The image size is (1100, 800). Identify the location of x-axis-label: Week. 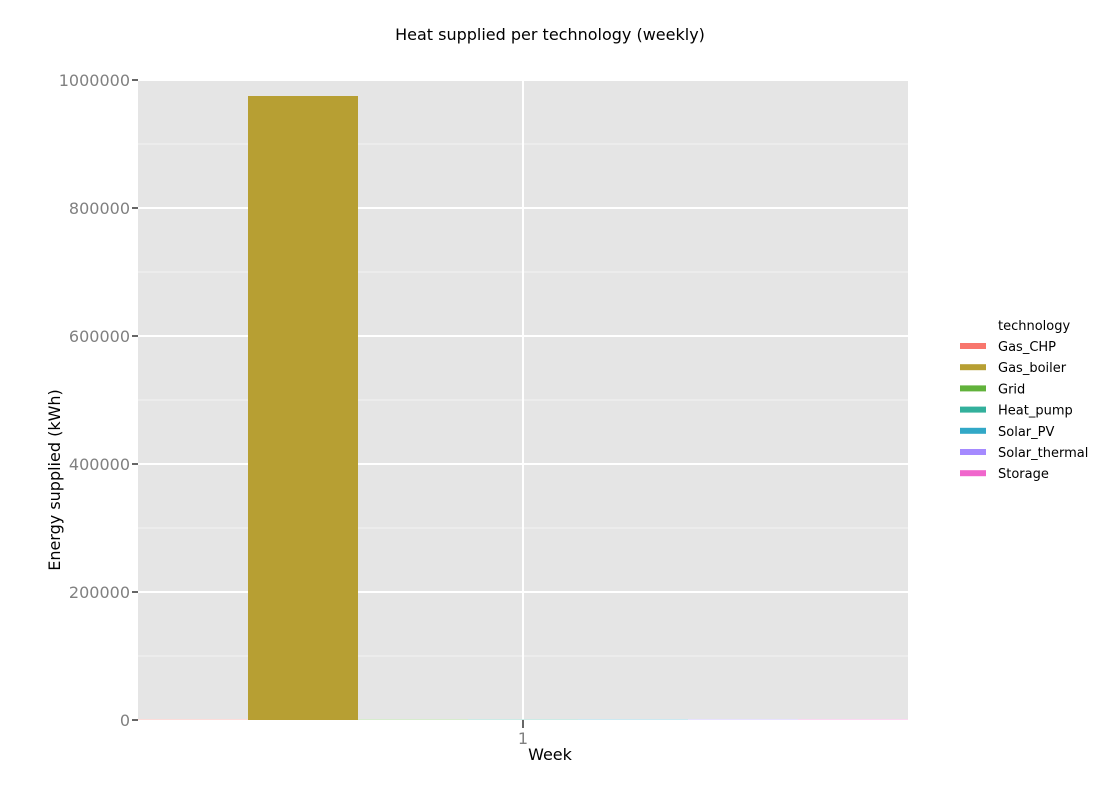
(550, 754).